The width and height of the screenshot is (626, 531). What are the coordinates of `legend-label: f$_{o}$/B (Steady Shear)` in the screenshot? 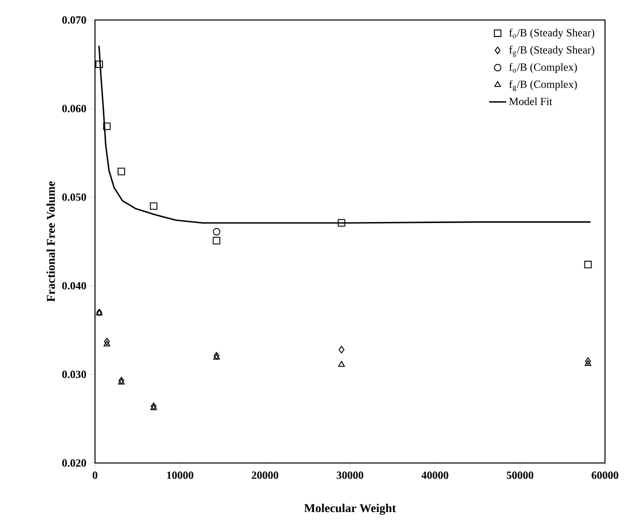 It's located at (551, 33).